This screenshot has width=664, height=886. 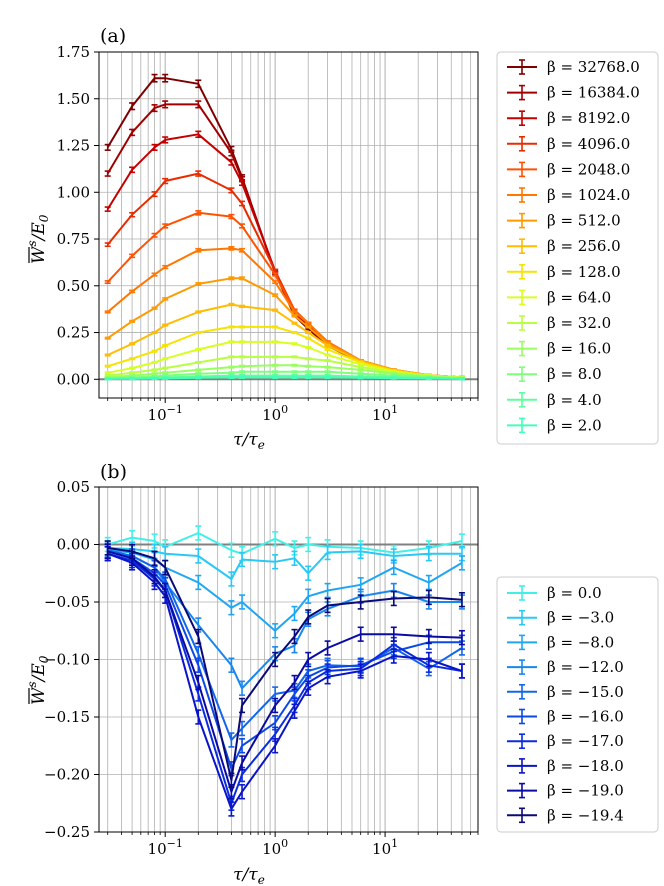 What do you see at coordinates (231, 304) in the screenshot?
I see `panel-a-point-256.0-5` at bounding box center [231, 304].